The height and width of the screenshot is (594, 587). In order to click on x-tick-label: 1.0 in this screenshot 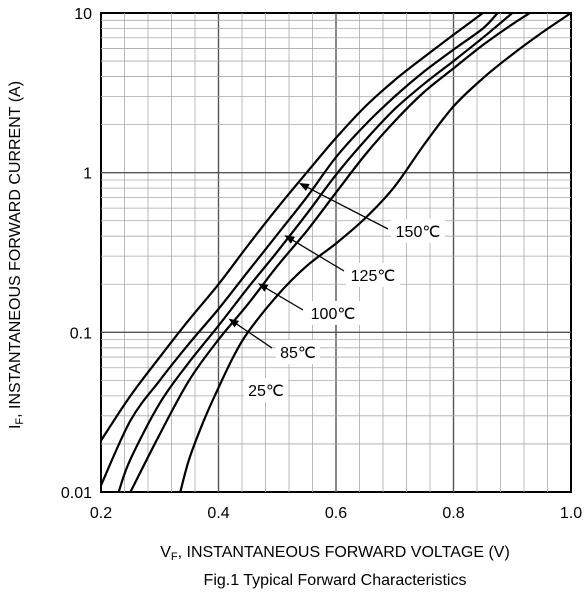, I will do `click(571, 513)`.